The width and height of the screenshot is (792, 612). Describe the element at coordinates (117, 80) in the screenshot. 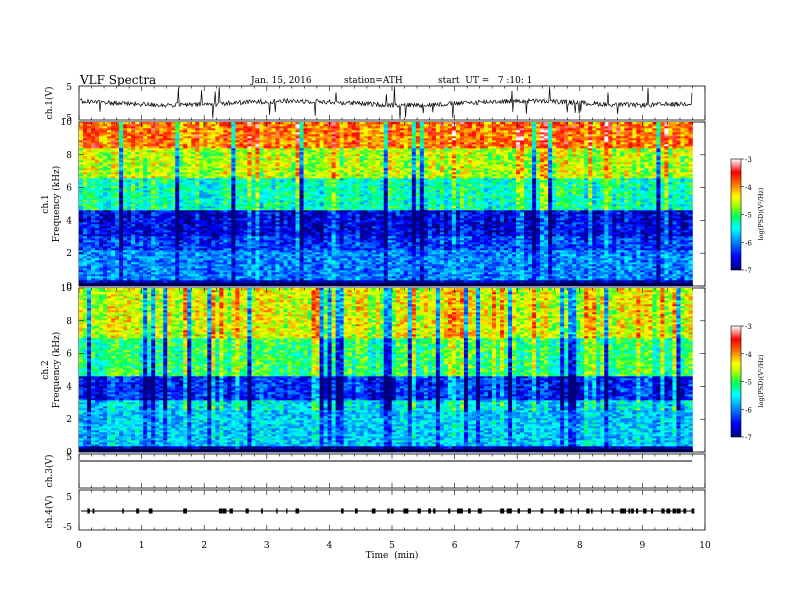

I see `figure-title: VLF Spectra` at that location.